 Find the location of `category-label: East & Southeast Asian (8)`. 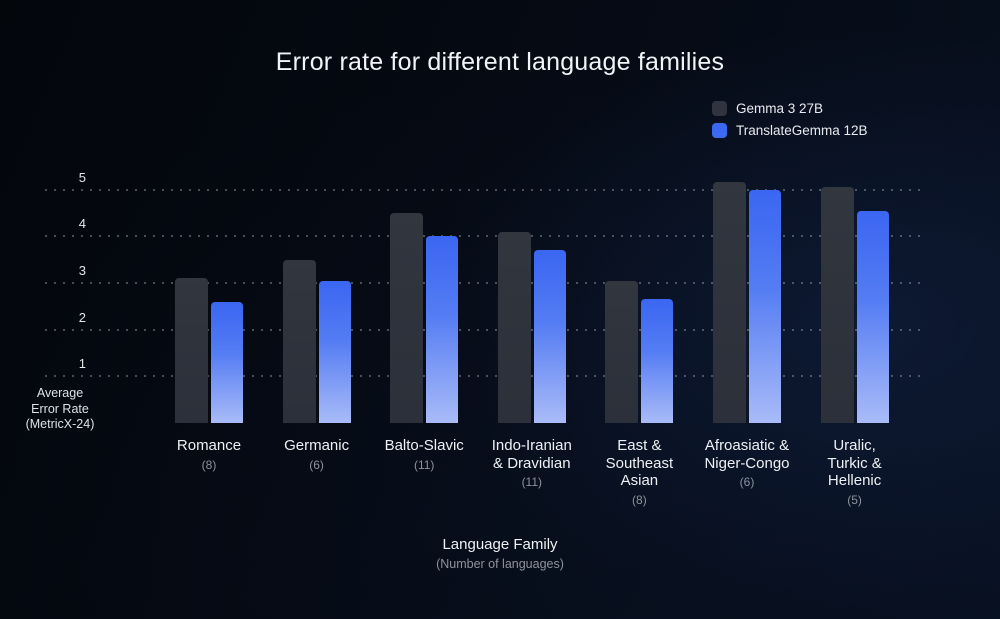

category-label: East & Southeast Asian (8) is located at coordinates (639, 472).